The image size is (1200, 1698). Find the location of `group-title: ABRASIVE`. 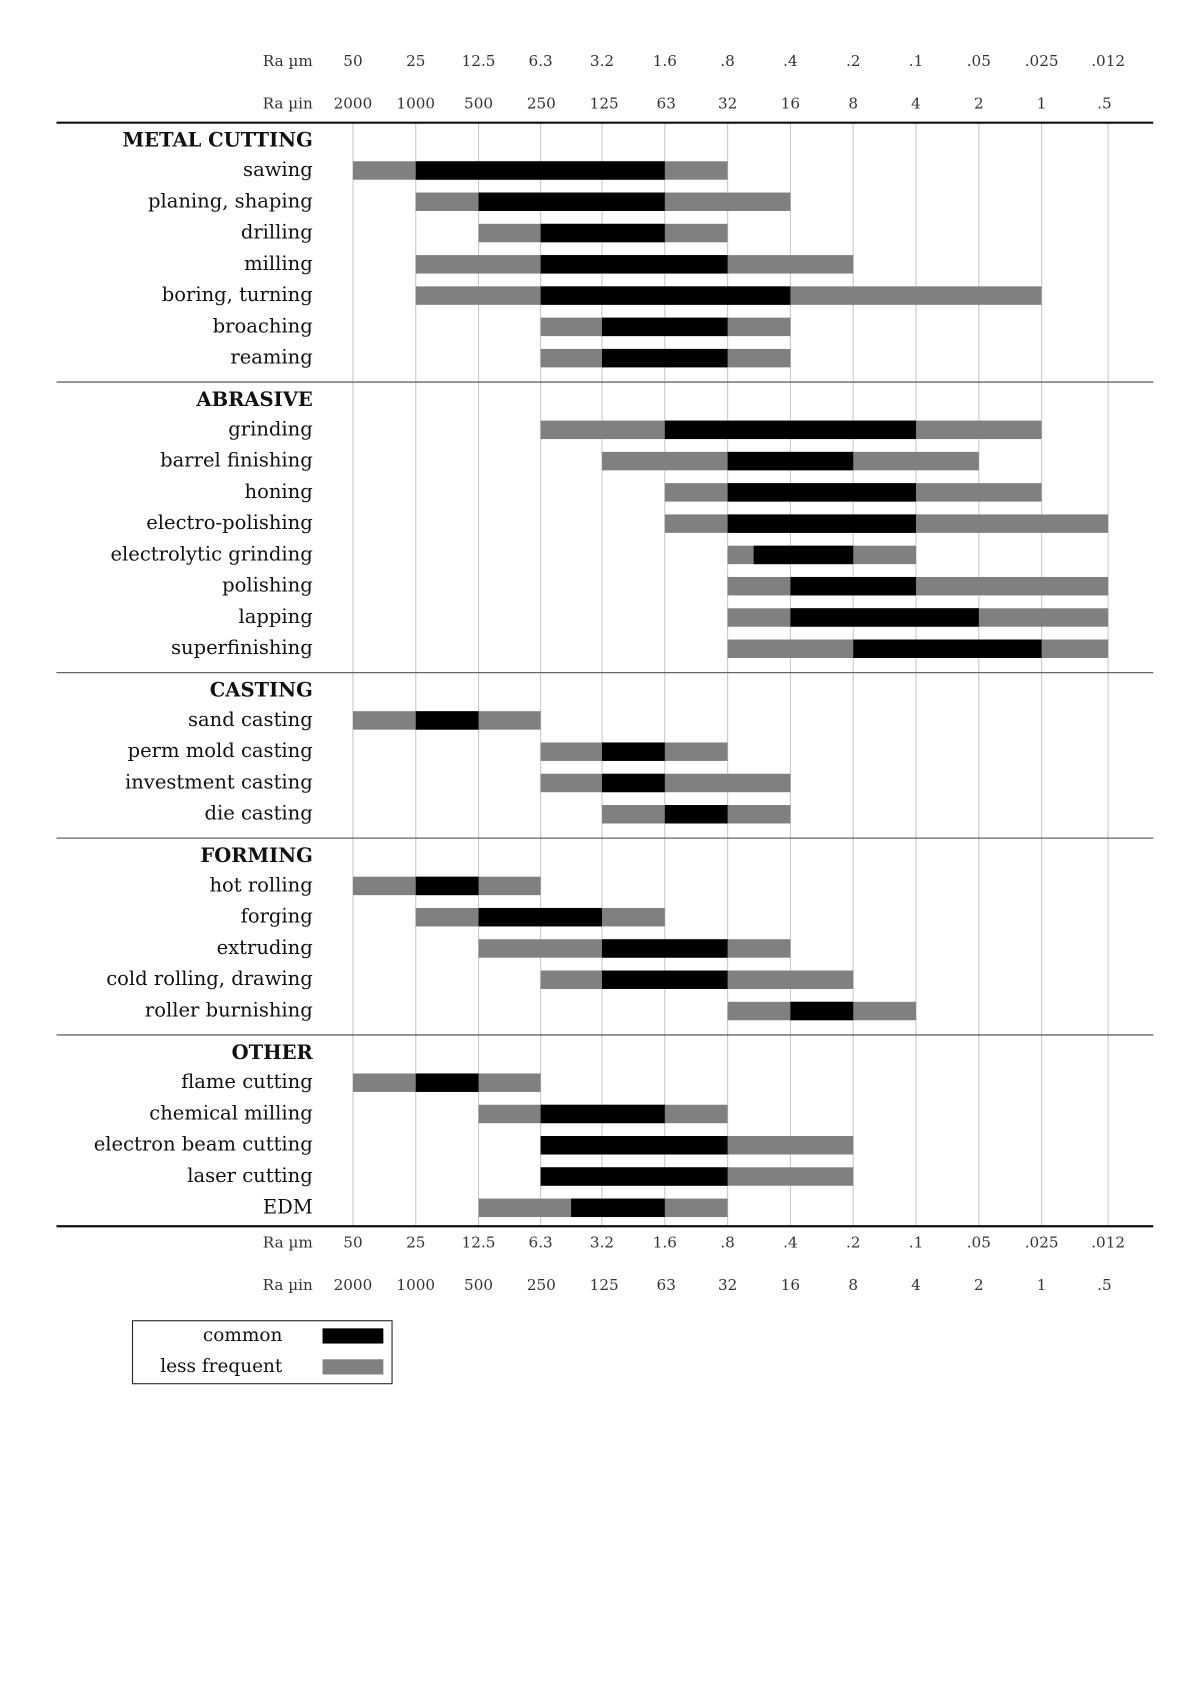

group-title: ABRASIVE is located at coordinates (253, 399).